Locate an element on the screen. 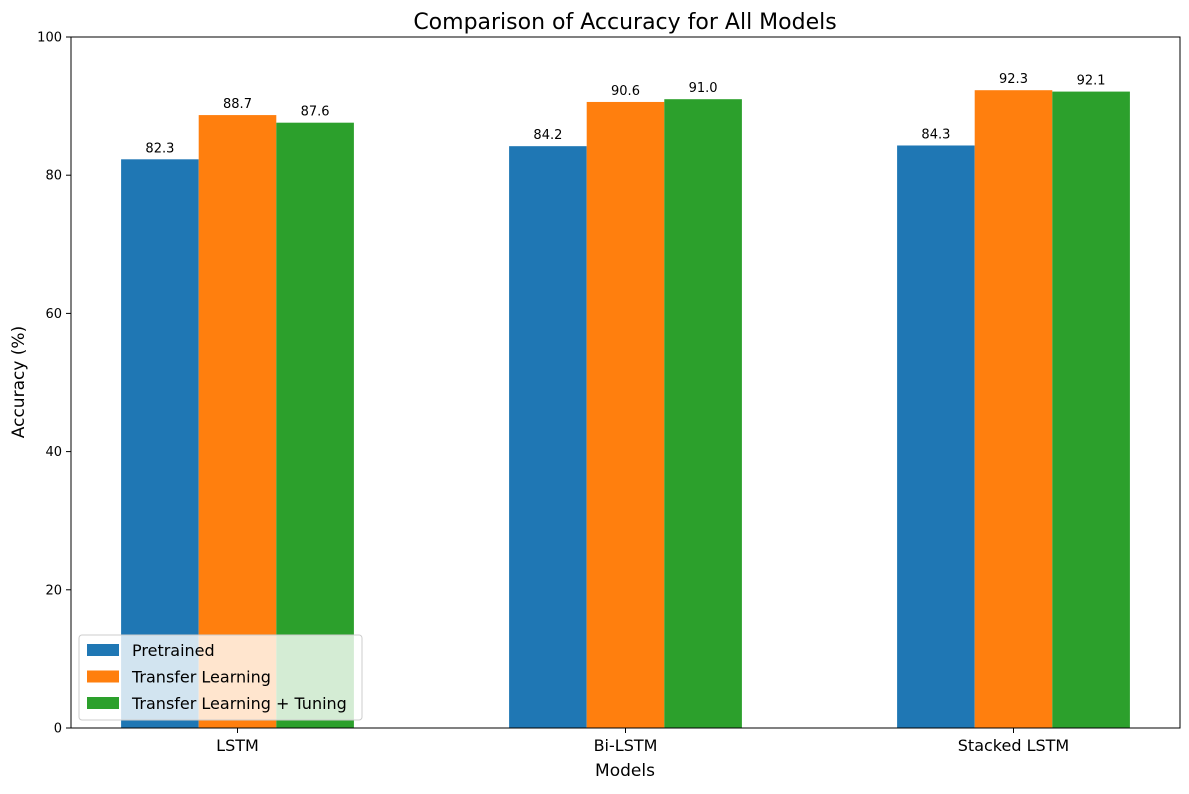  legend-label: Transfer Learning is located at coordinates (201, 677).